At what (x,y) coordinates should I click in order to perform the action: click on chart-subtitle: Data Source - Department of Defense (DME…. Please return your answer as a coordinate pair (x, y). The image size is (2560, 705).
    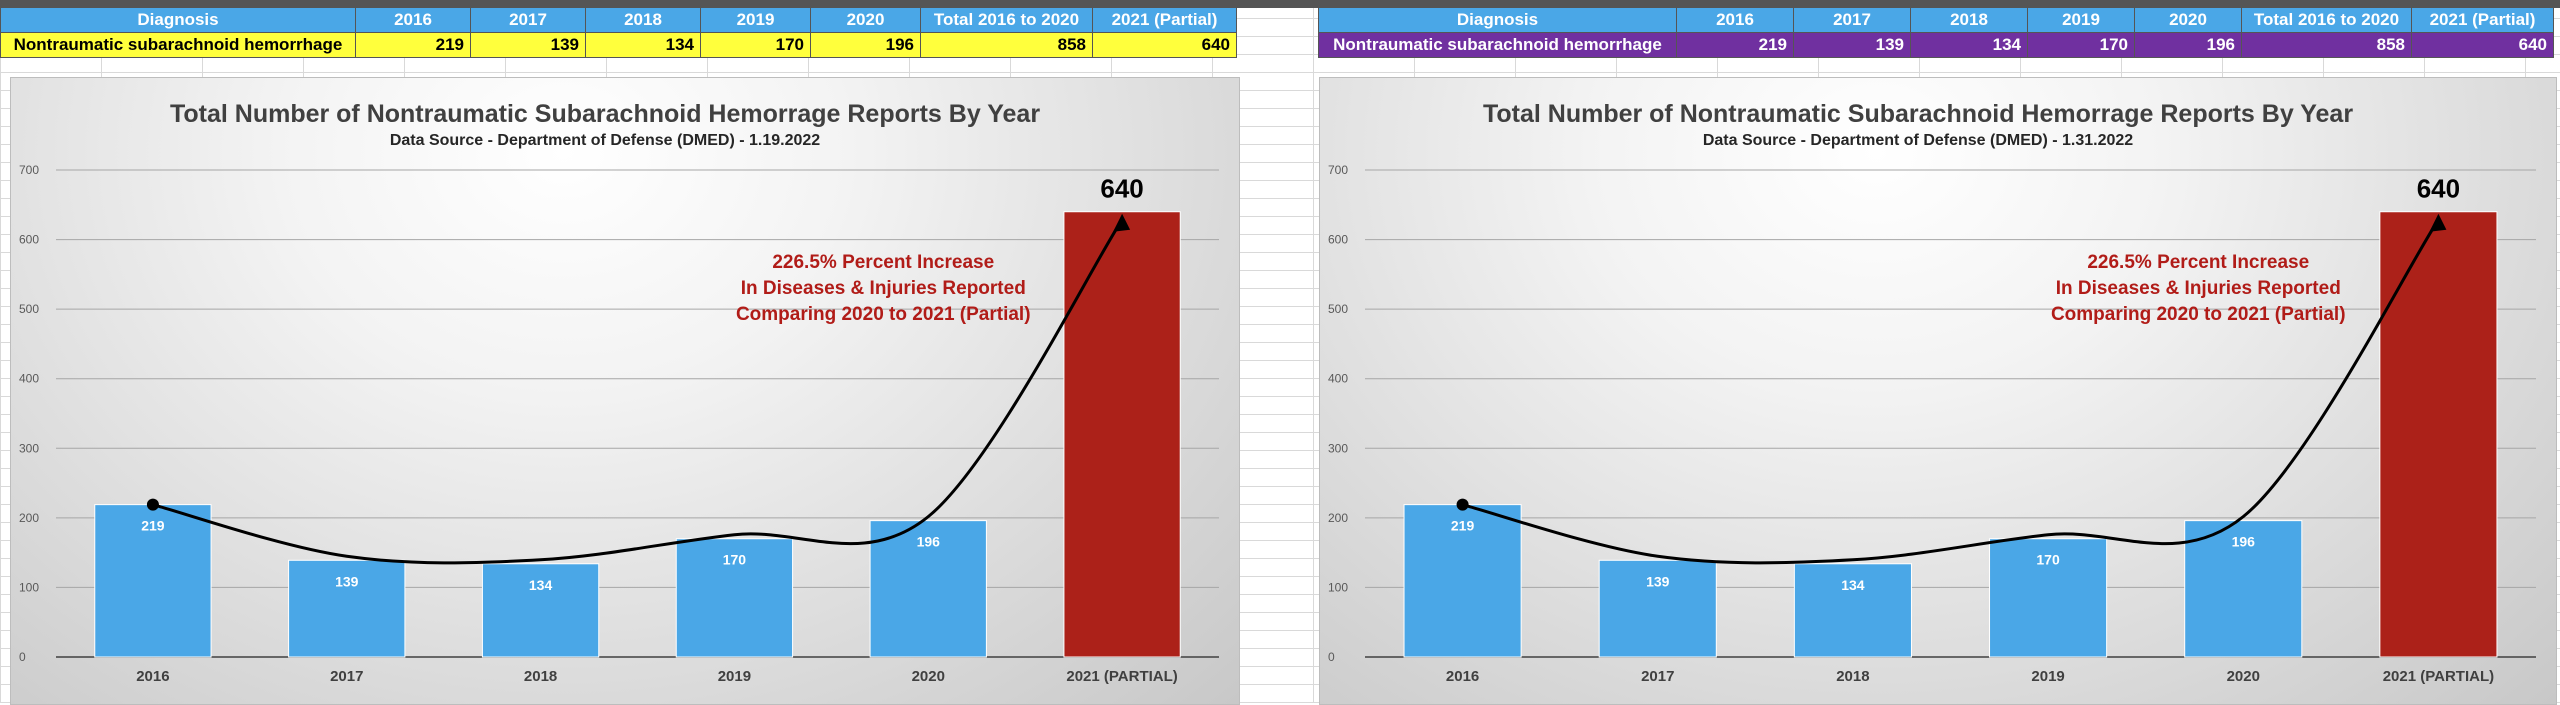
    Looking at the image, I should click on (605, 140).